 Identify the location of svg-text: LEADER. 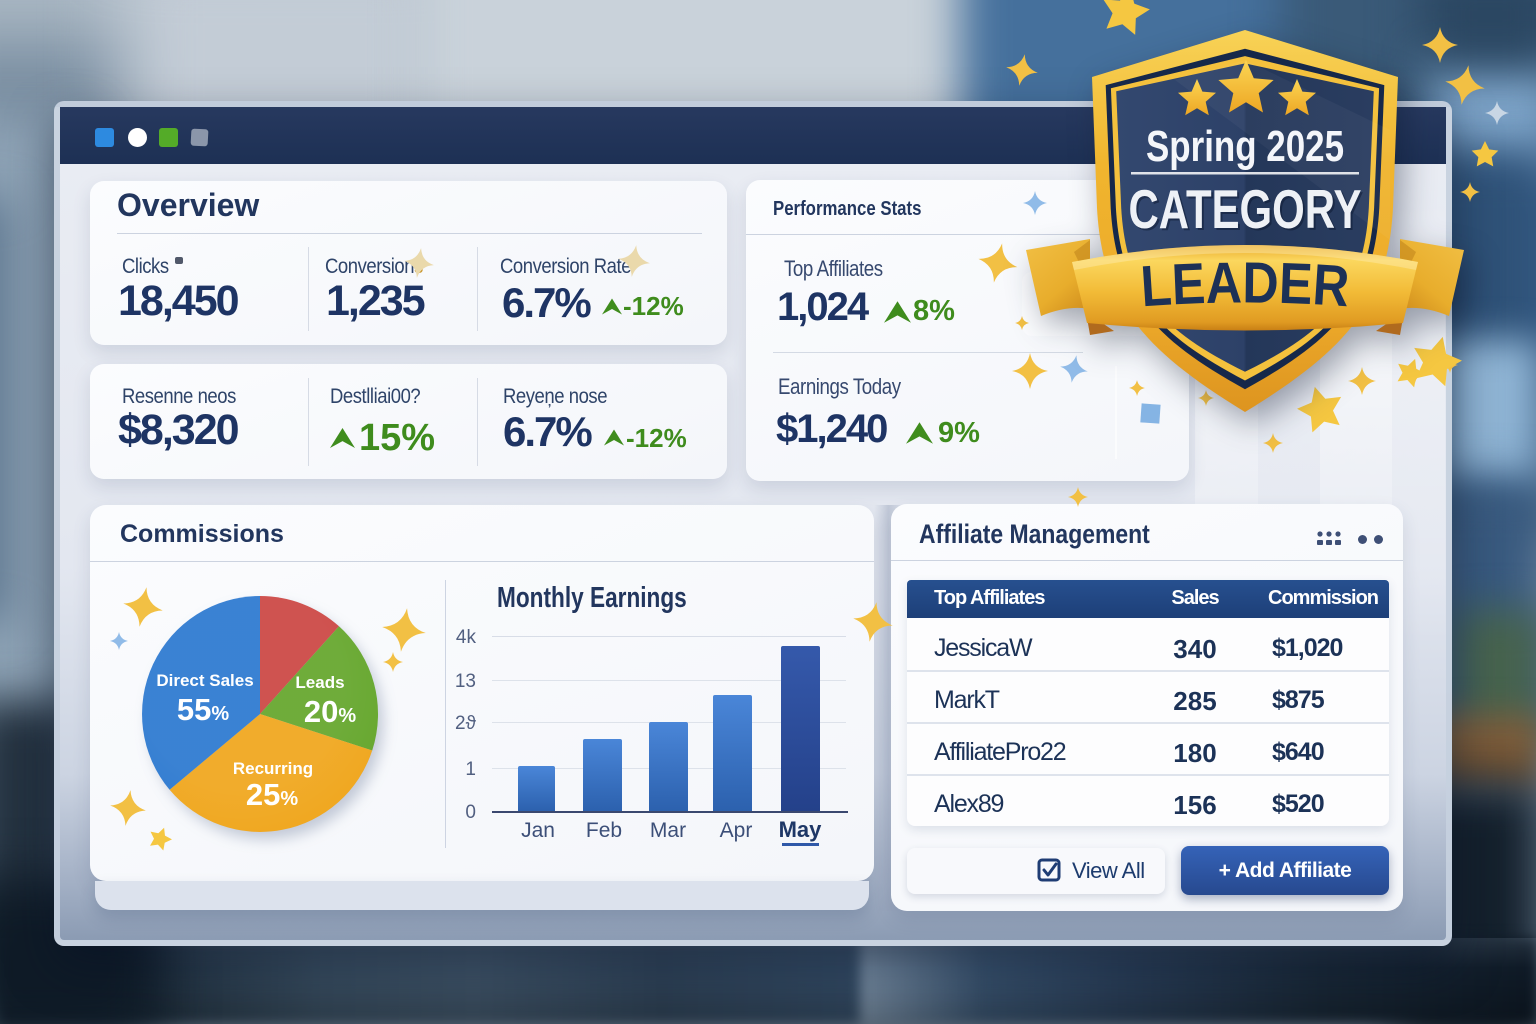
(1245, 284).